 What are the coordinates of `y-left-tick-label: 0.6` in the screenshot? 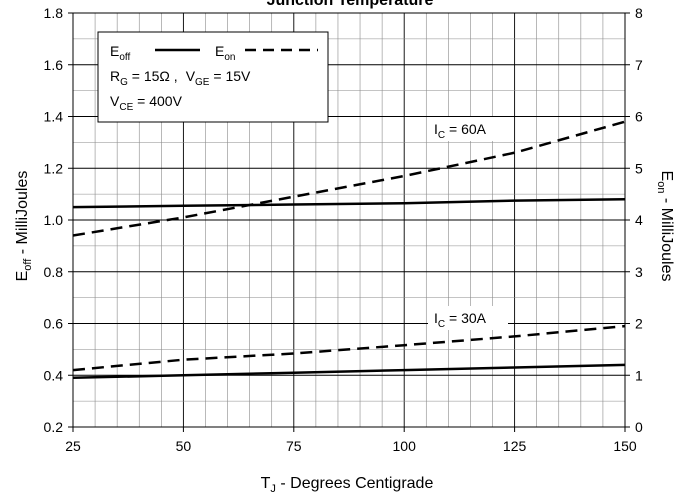 It's located at (54, 324).